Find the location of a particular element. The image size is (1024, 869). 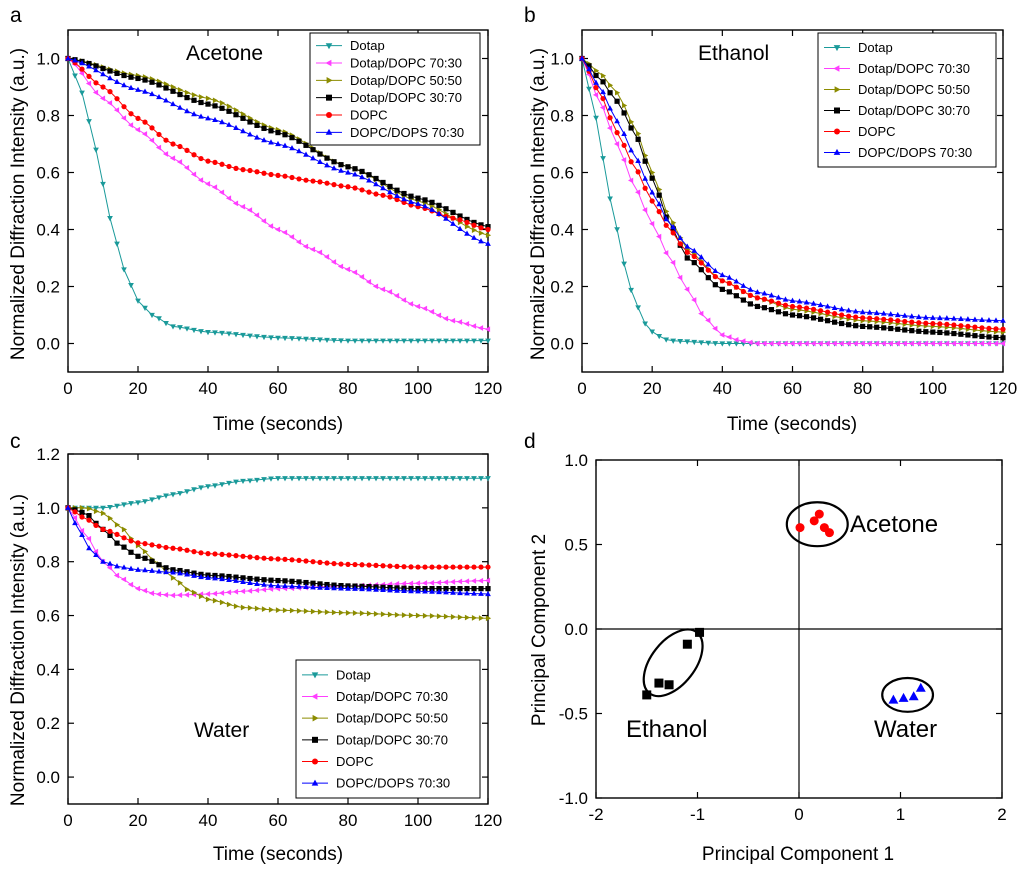

x-tick-label: 60 is located at coordinates (278, 388).